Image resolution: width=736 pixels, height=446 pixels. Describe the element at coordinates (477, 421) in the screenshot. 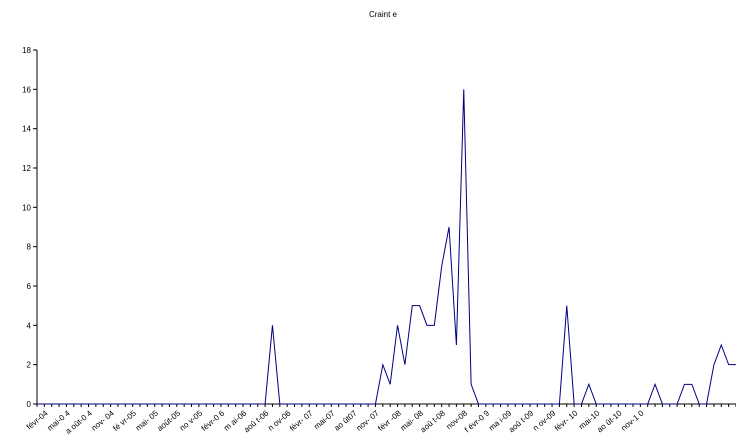

I see `x-tick-label: f évr-0 9` at that location.